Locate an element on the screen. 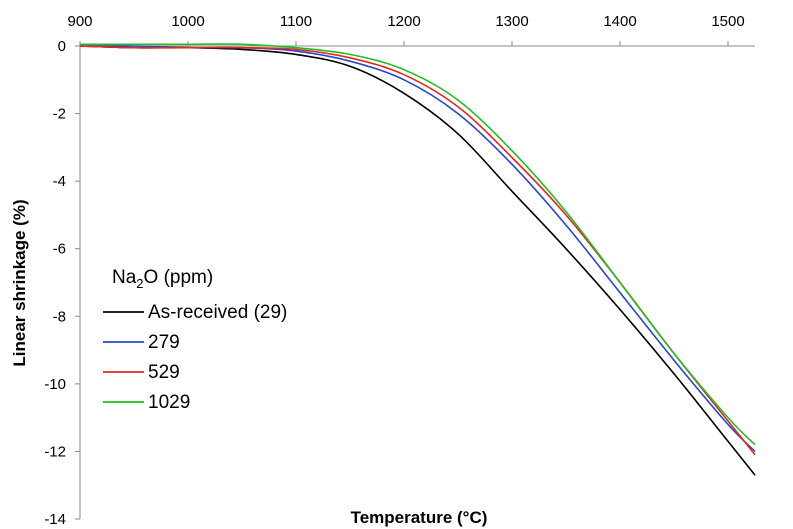 This screenshot has width=793, height=529. legend-label: 279 is located at coordinates (164, 342).